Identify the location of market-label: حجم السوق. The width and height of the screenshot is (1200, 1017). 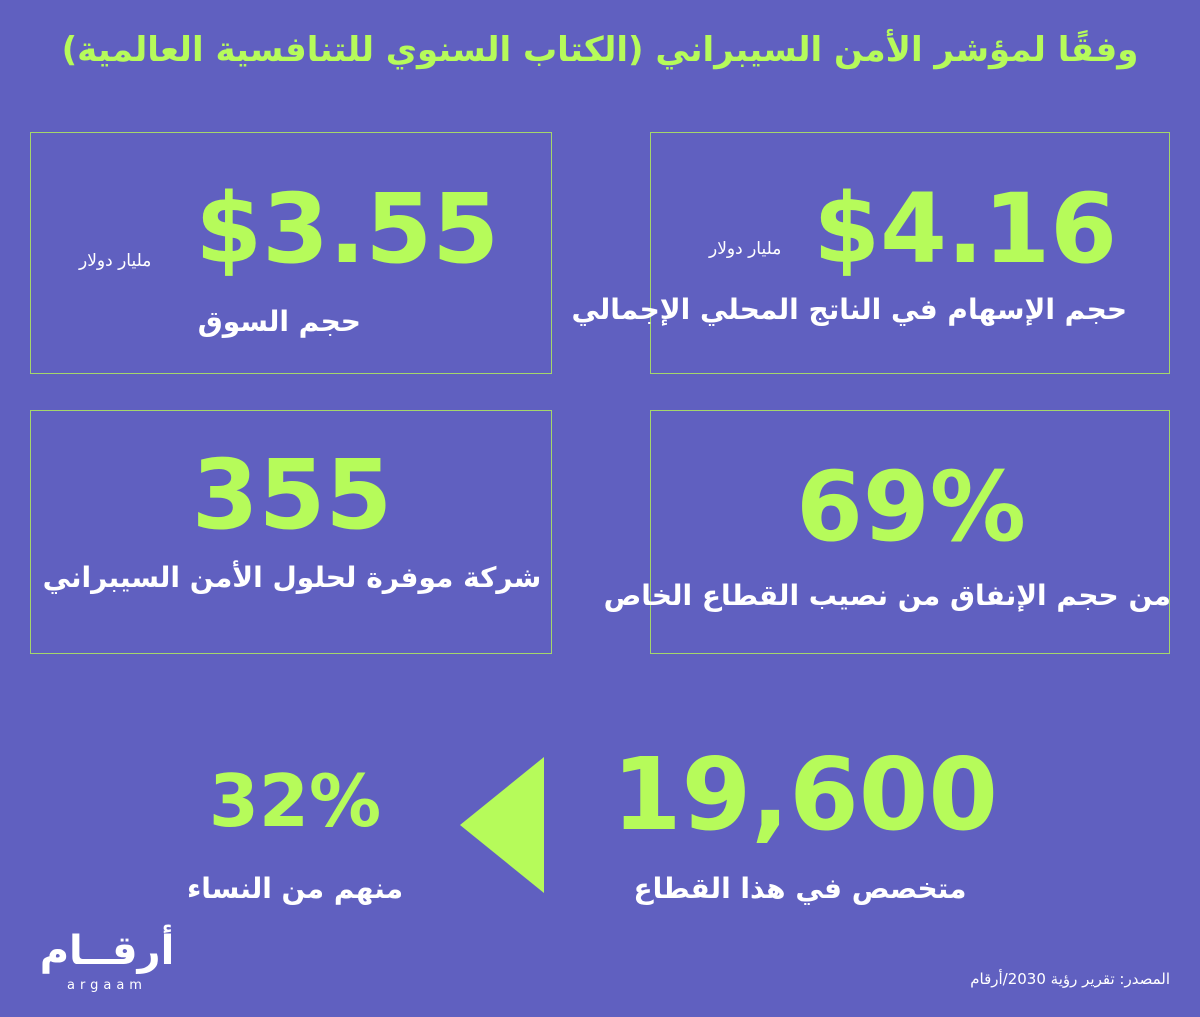
(279, 321).